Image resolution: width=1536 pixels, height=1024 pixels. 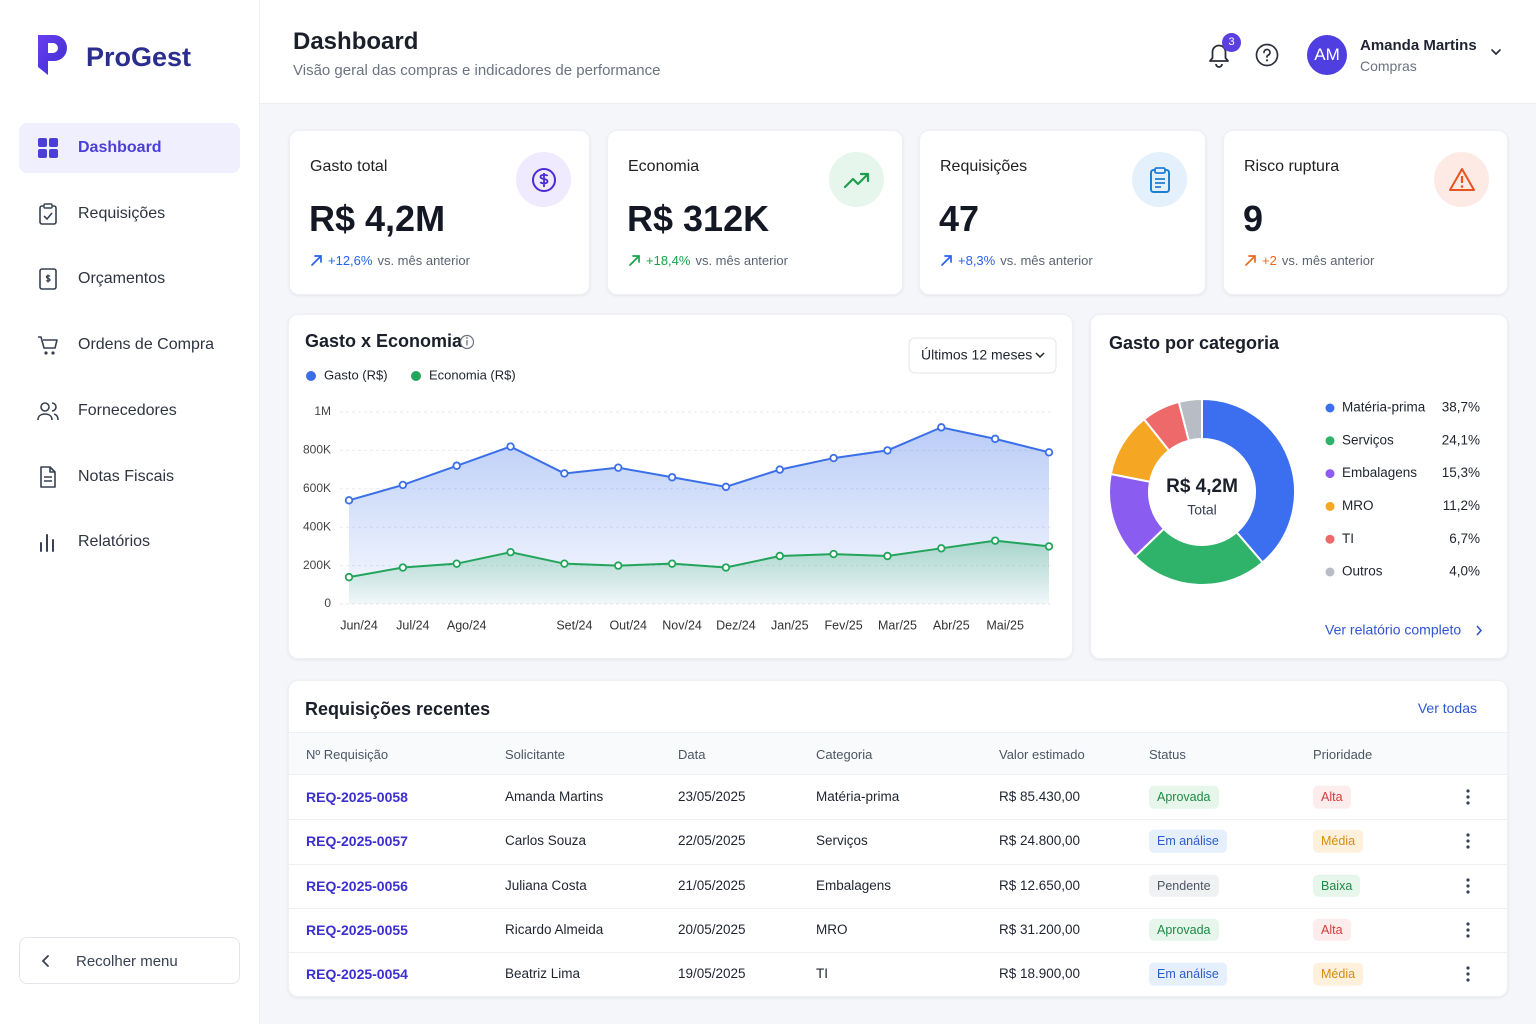 What do you see at coordinates (959, 218) in the screenshot?
I see `kpi-value: 47` at bounding box center [959, 218].